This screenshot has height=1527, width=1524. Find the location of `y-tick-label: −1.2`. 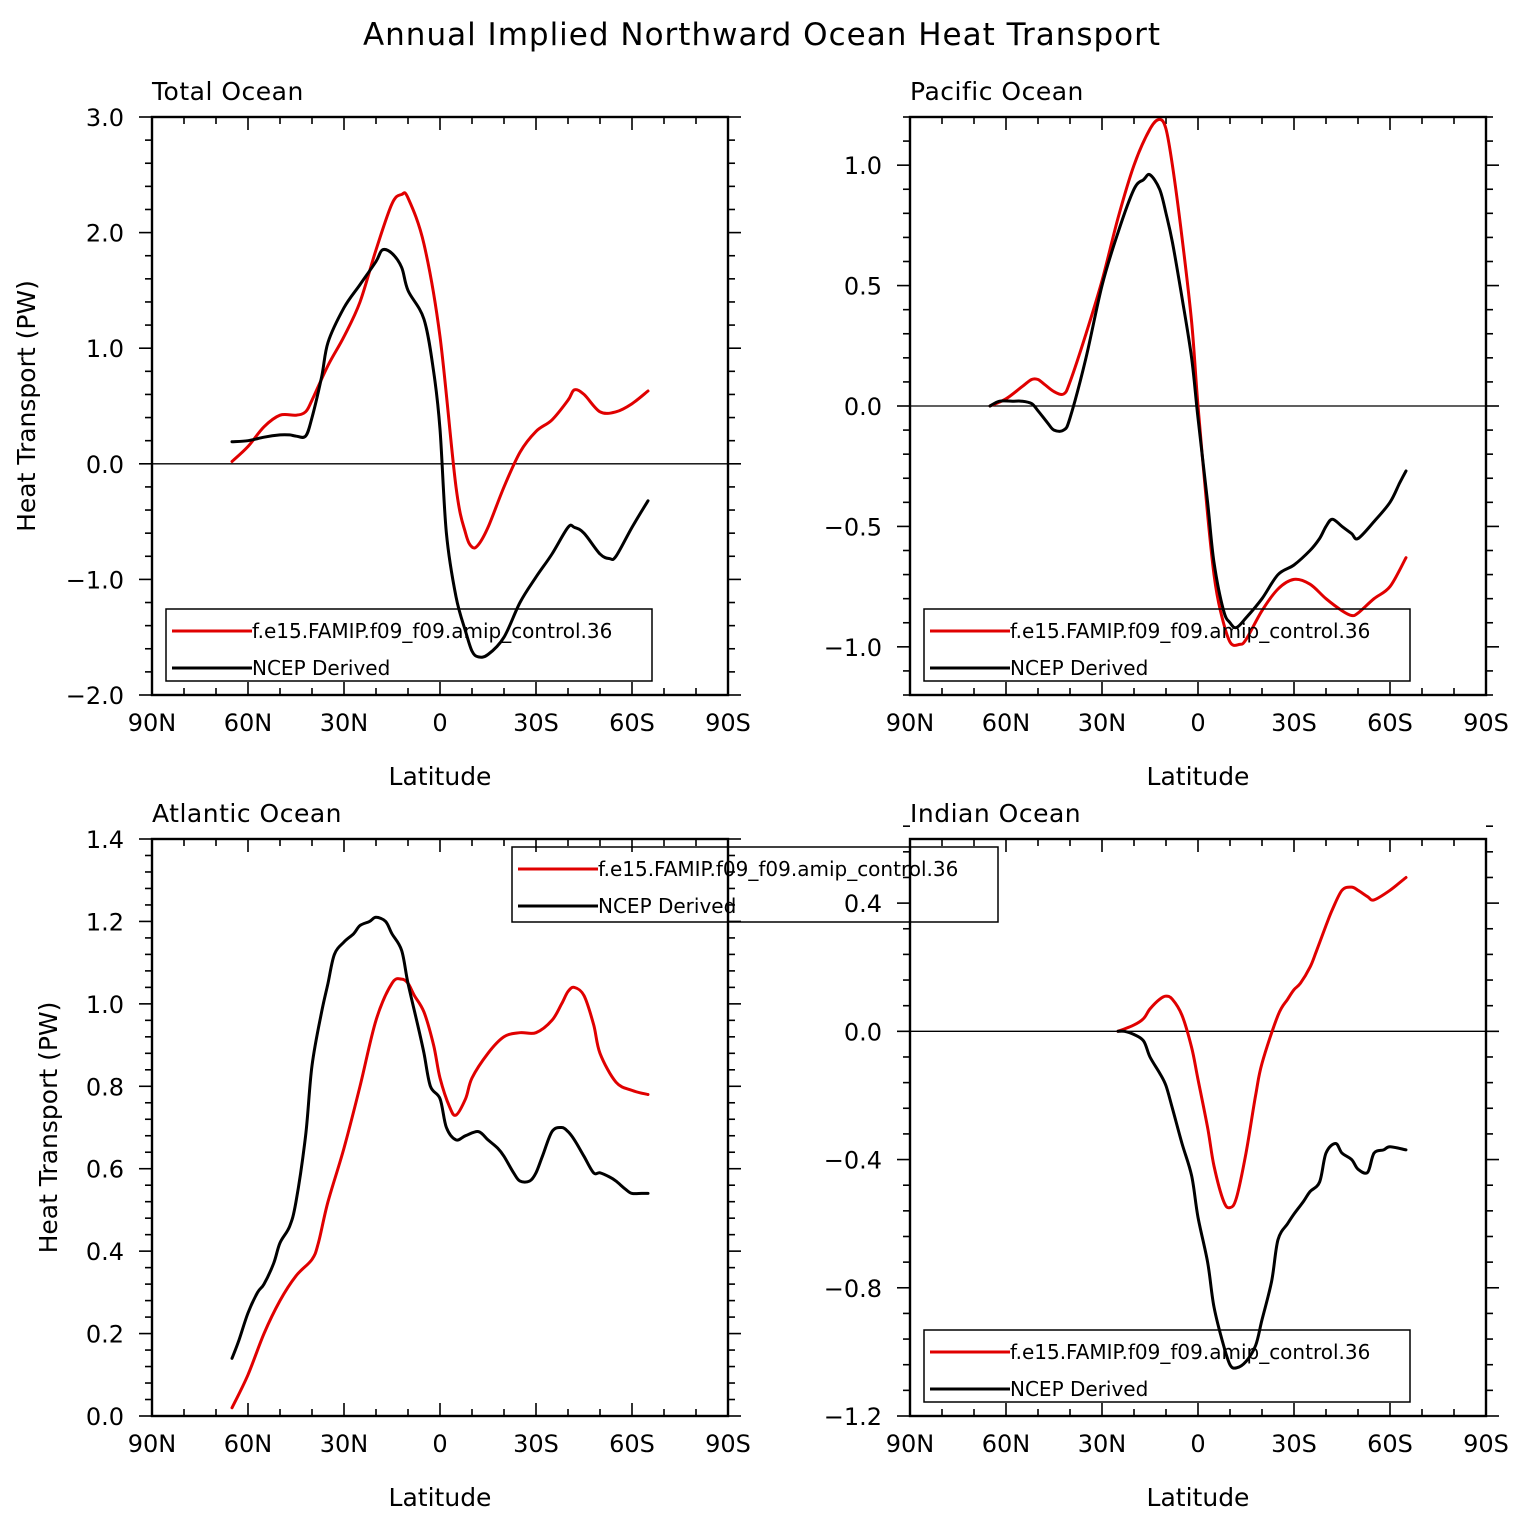

y-tick-label: −1.2 is located at coordinates (853, 1417).